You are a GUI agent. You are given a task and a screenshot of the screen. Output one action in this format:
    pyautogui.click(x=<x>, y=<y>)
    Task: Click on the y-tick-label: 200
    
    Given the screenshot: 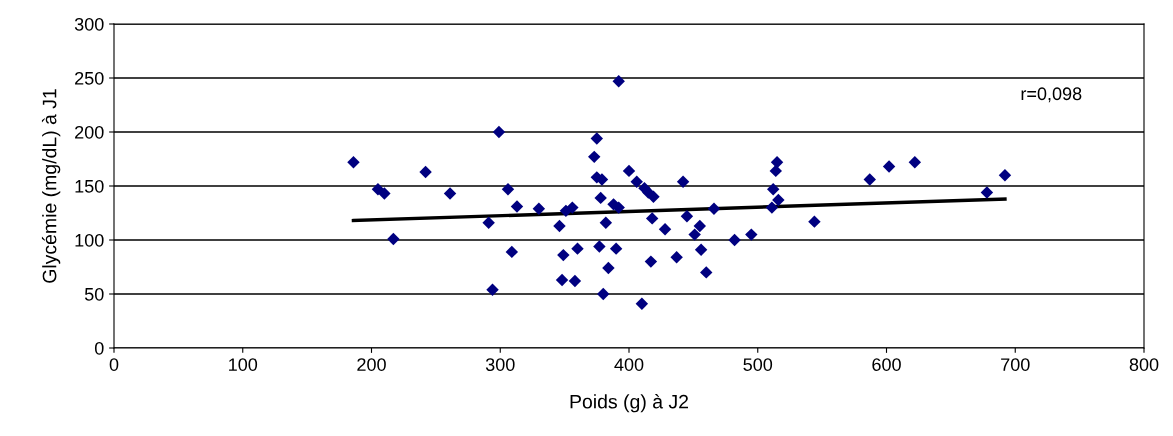 What is the action you would take?
    pyautogui.click(x=89, y=132)
    